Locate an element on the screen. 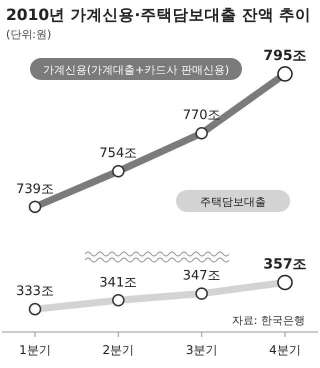 The height and width of the screenshot is (368, 320). data-label: 347조 is located at coordinates (201, 276).